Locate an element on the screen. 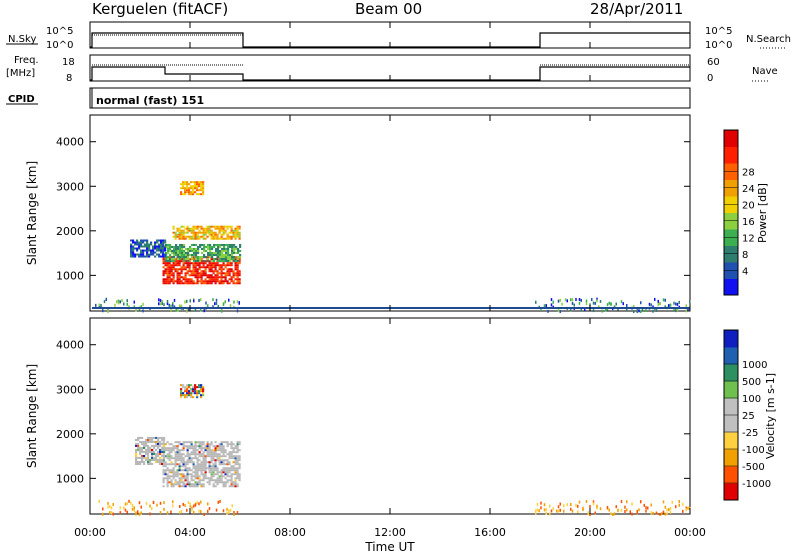 The image size is (800, 554). cpid-label: CPID is located at coordinates (21, 99).